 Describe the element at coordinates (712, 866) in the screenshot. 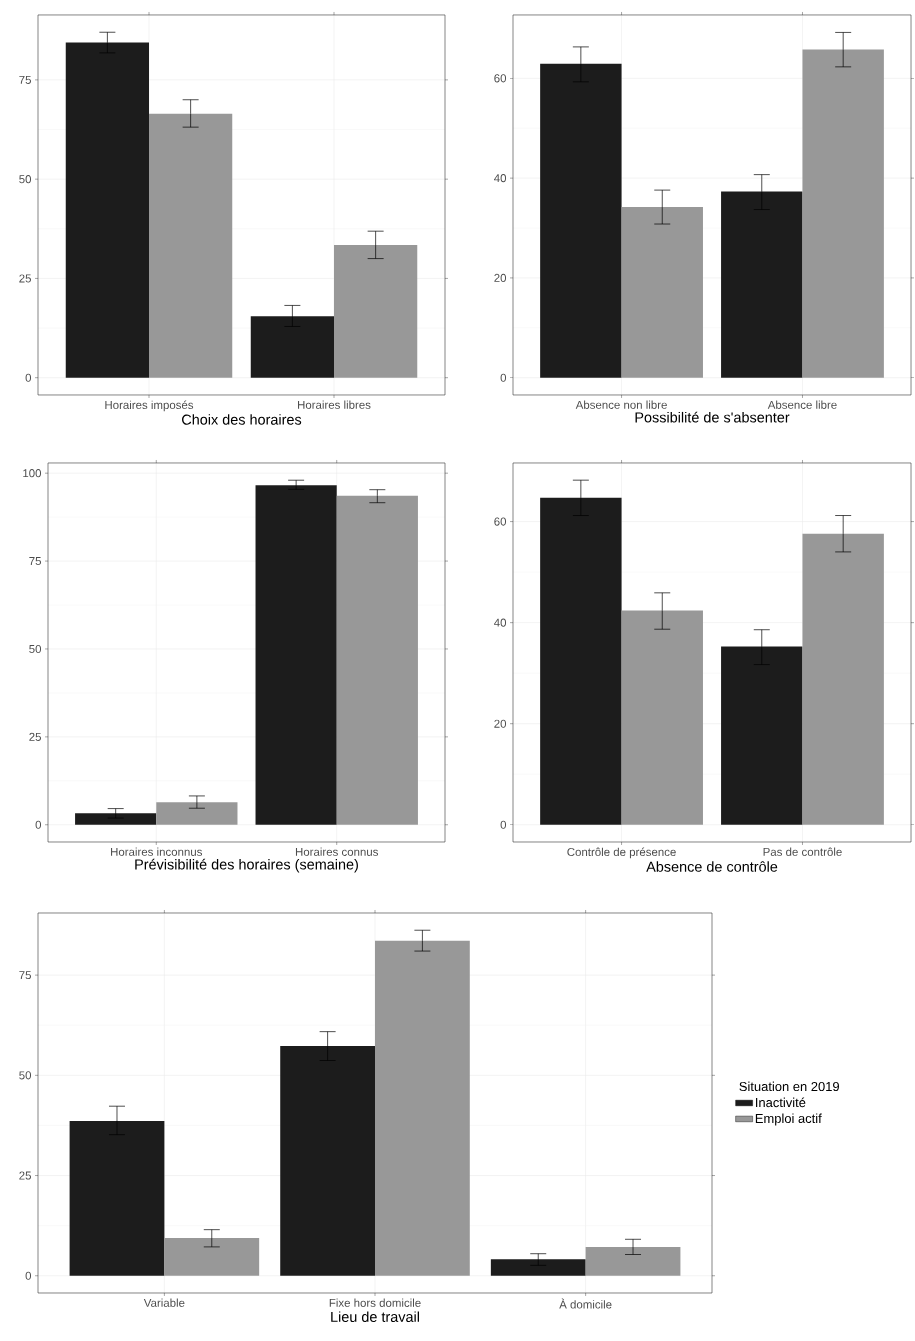

I see `x-axis-title: Absence de contrôle` at that location.